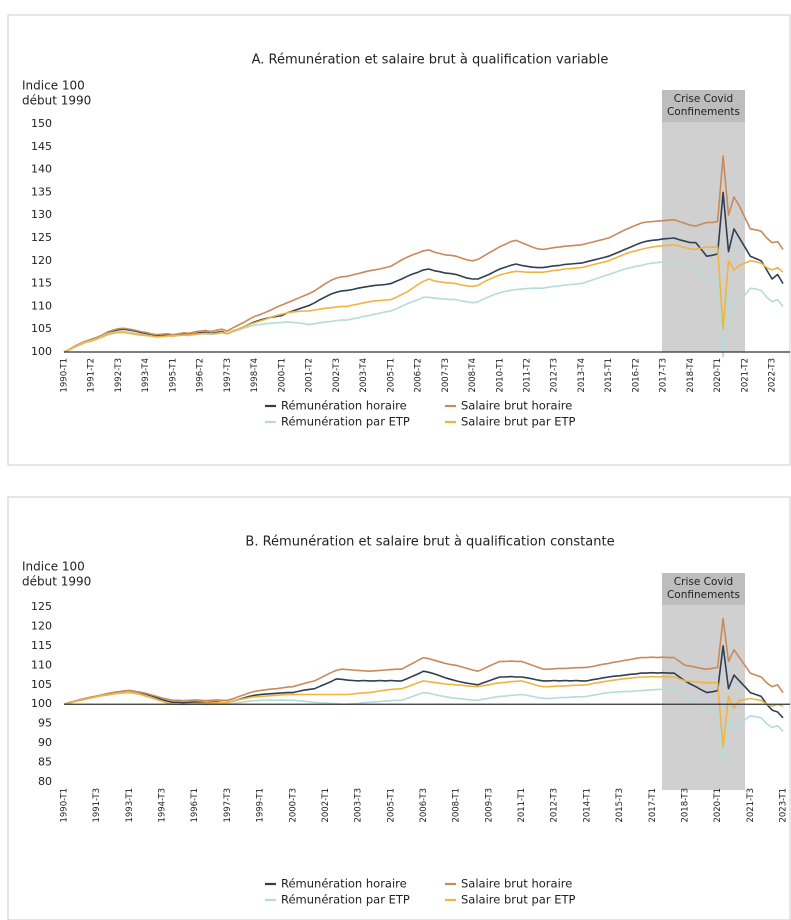 The image size is (791, 920). I want to click on y-tick-label: 125, so click(41, 606).